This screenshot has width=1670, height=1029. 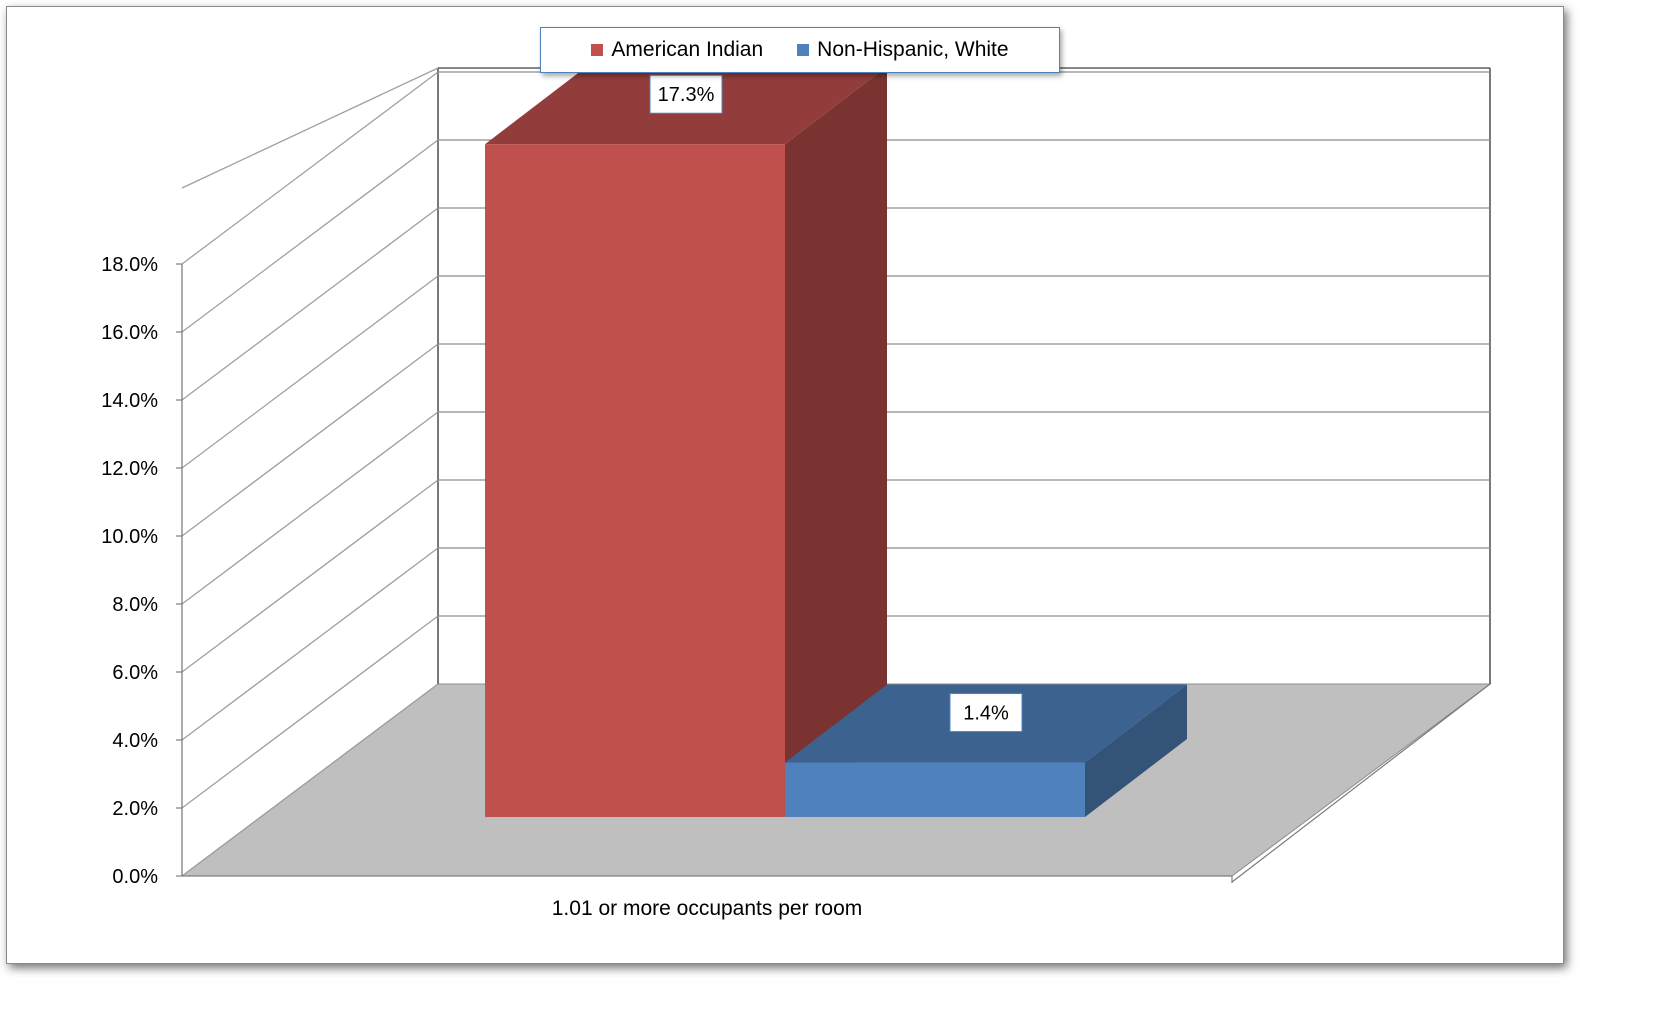 What do you see at coordinates (129, 537) in the screenshot?
I see `y-tick-label: 10.0%` at bounding box center [129, 537].